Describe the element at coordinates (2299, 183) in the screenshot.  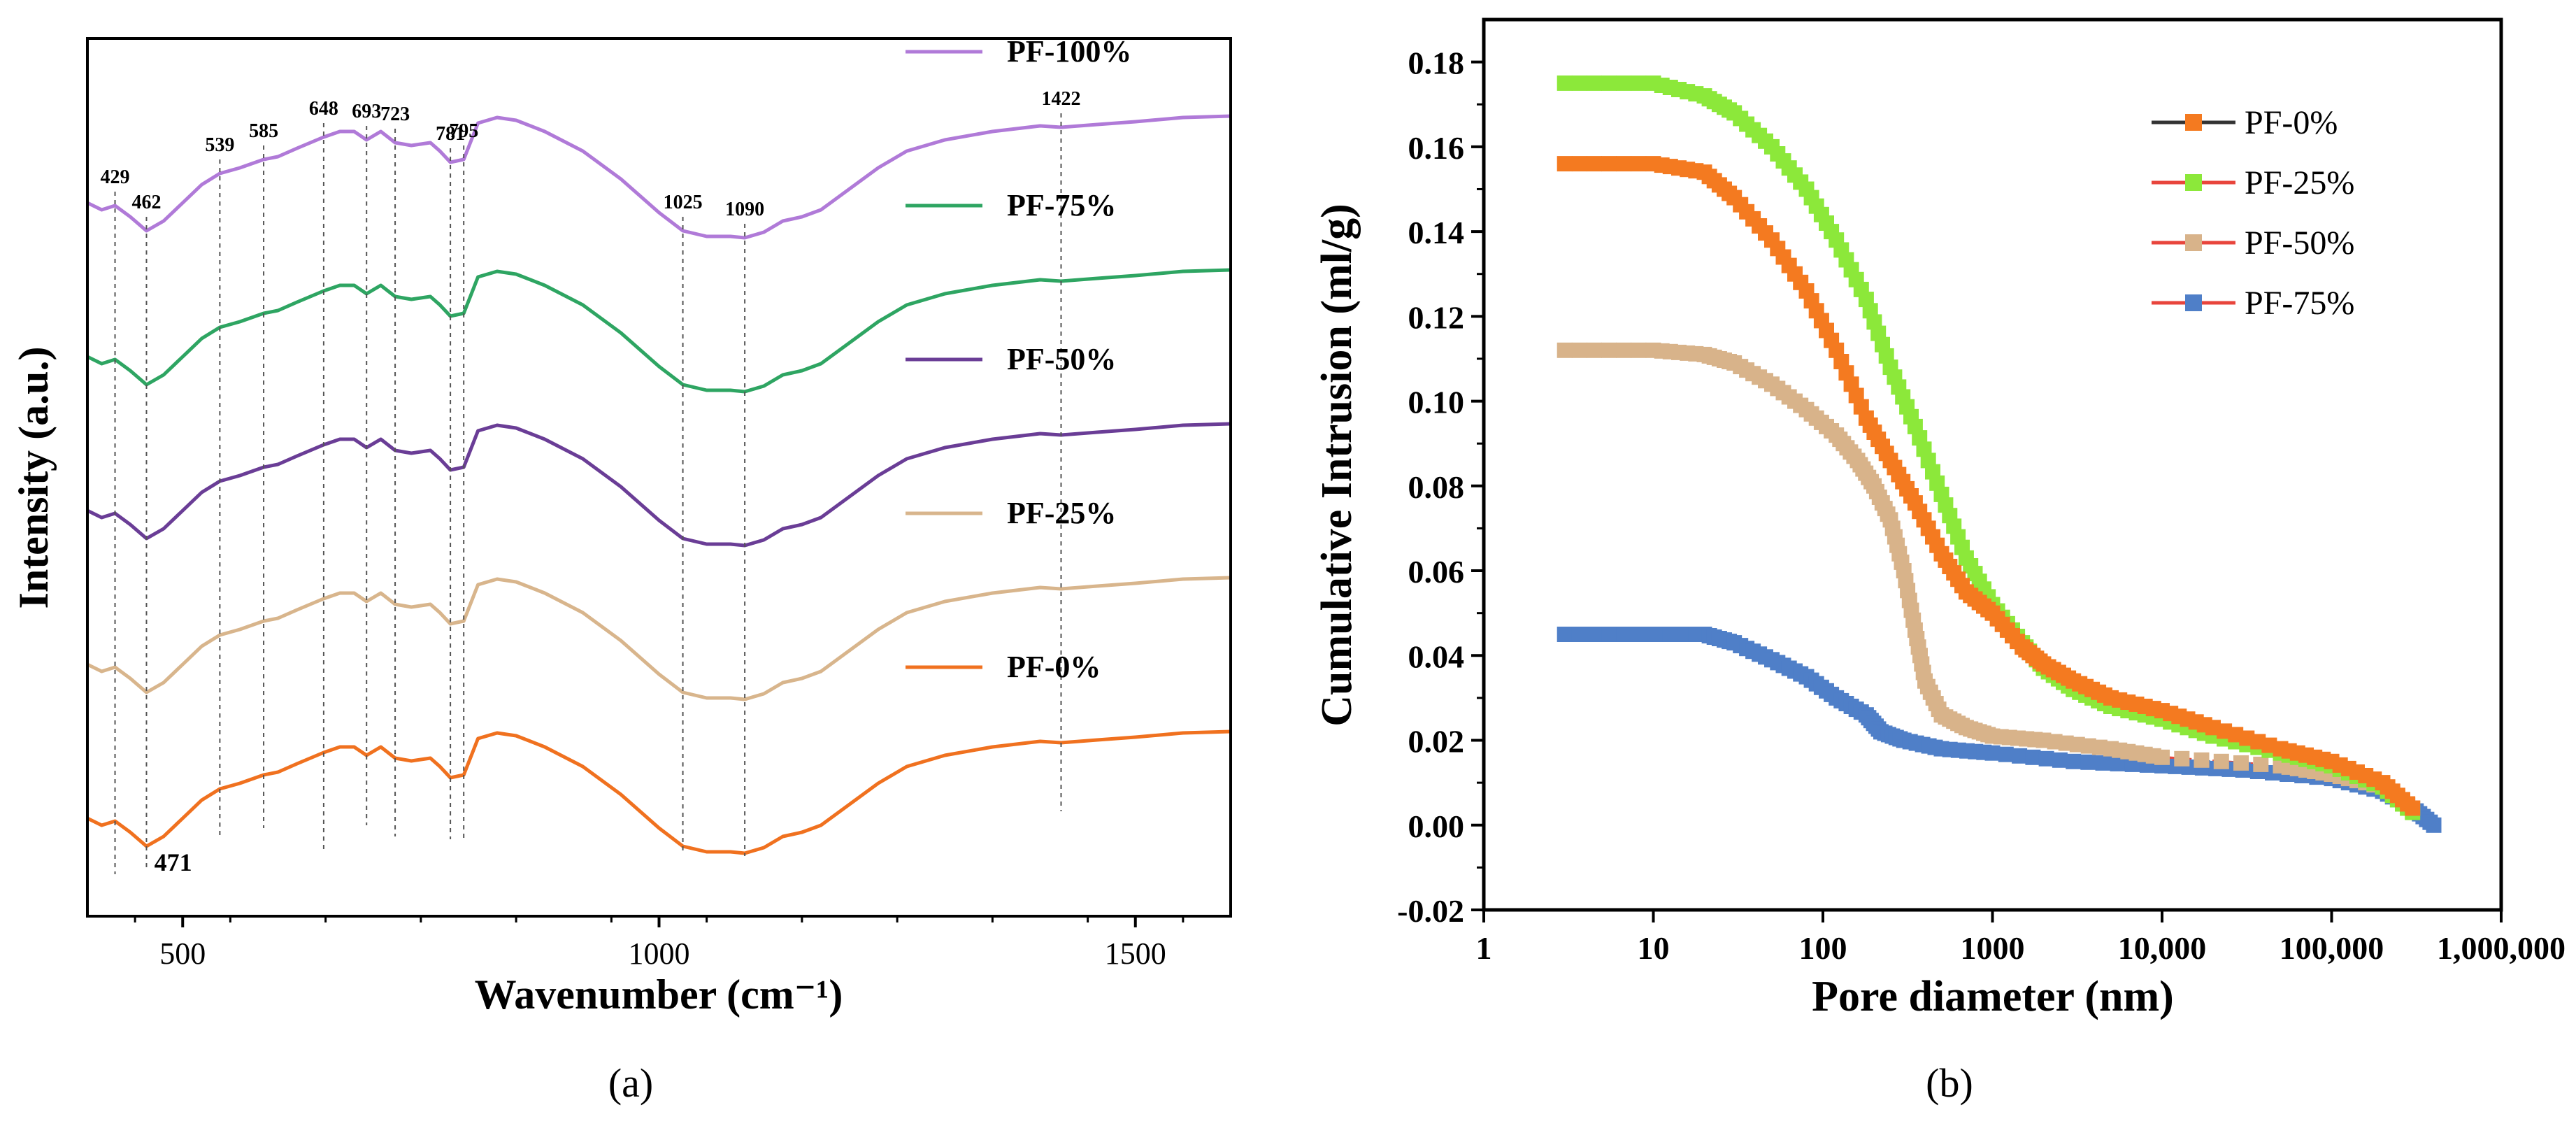
I see `pore-legend-label: PF-25%` at that location.